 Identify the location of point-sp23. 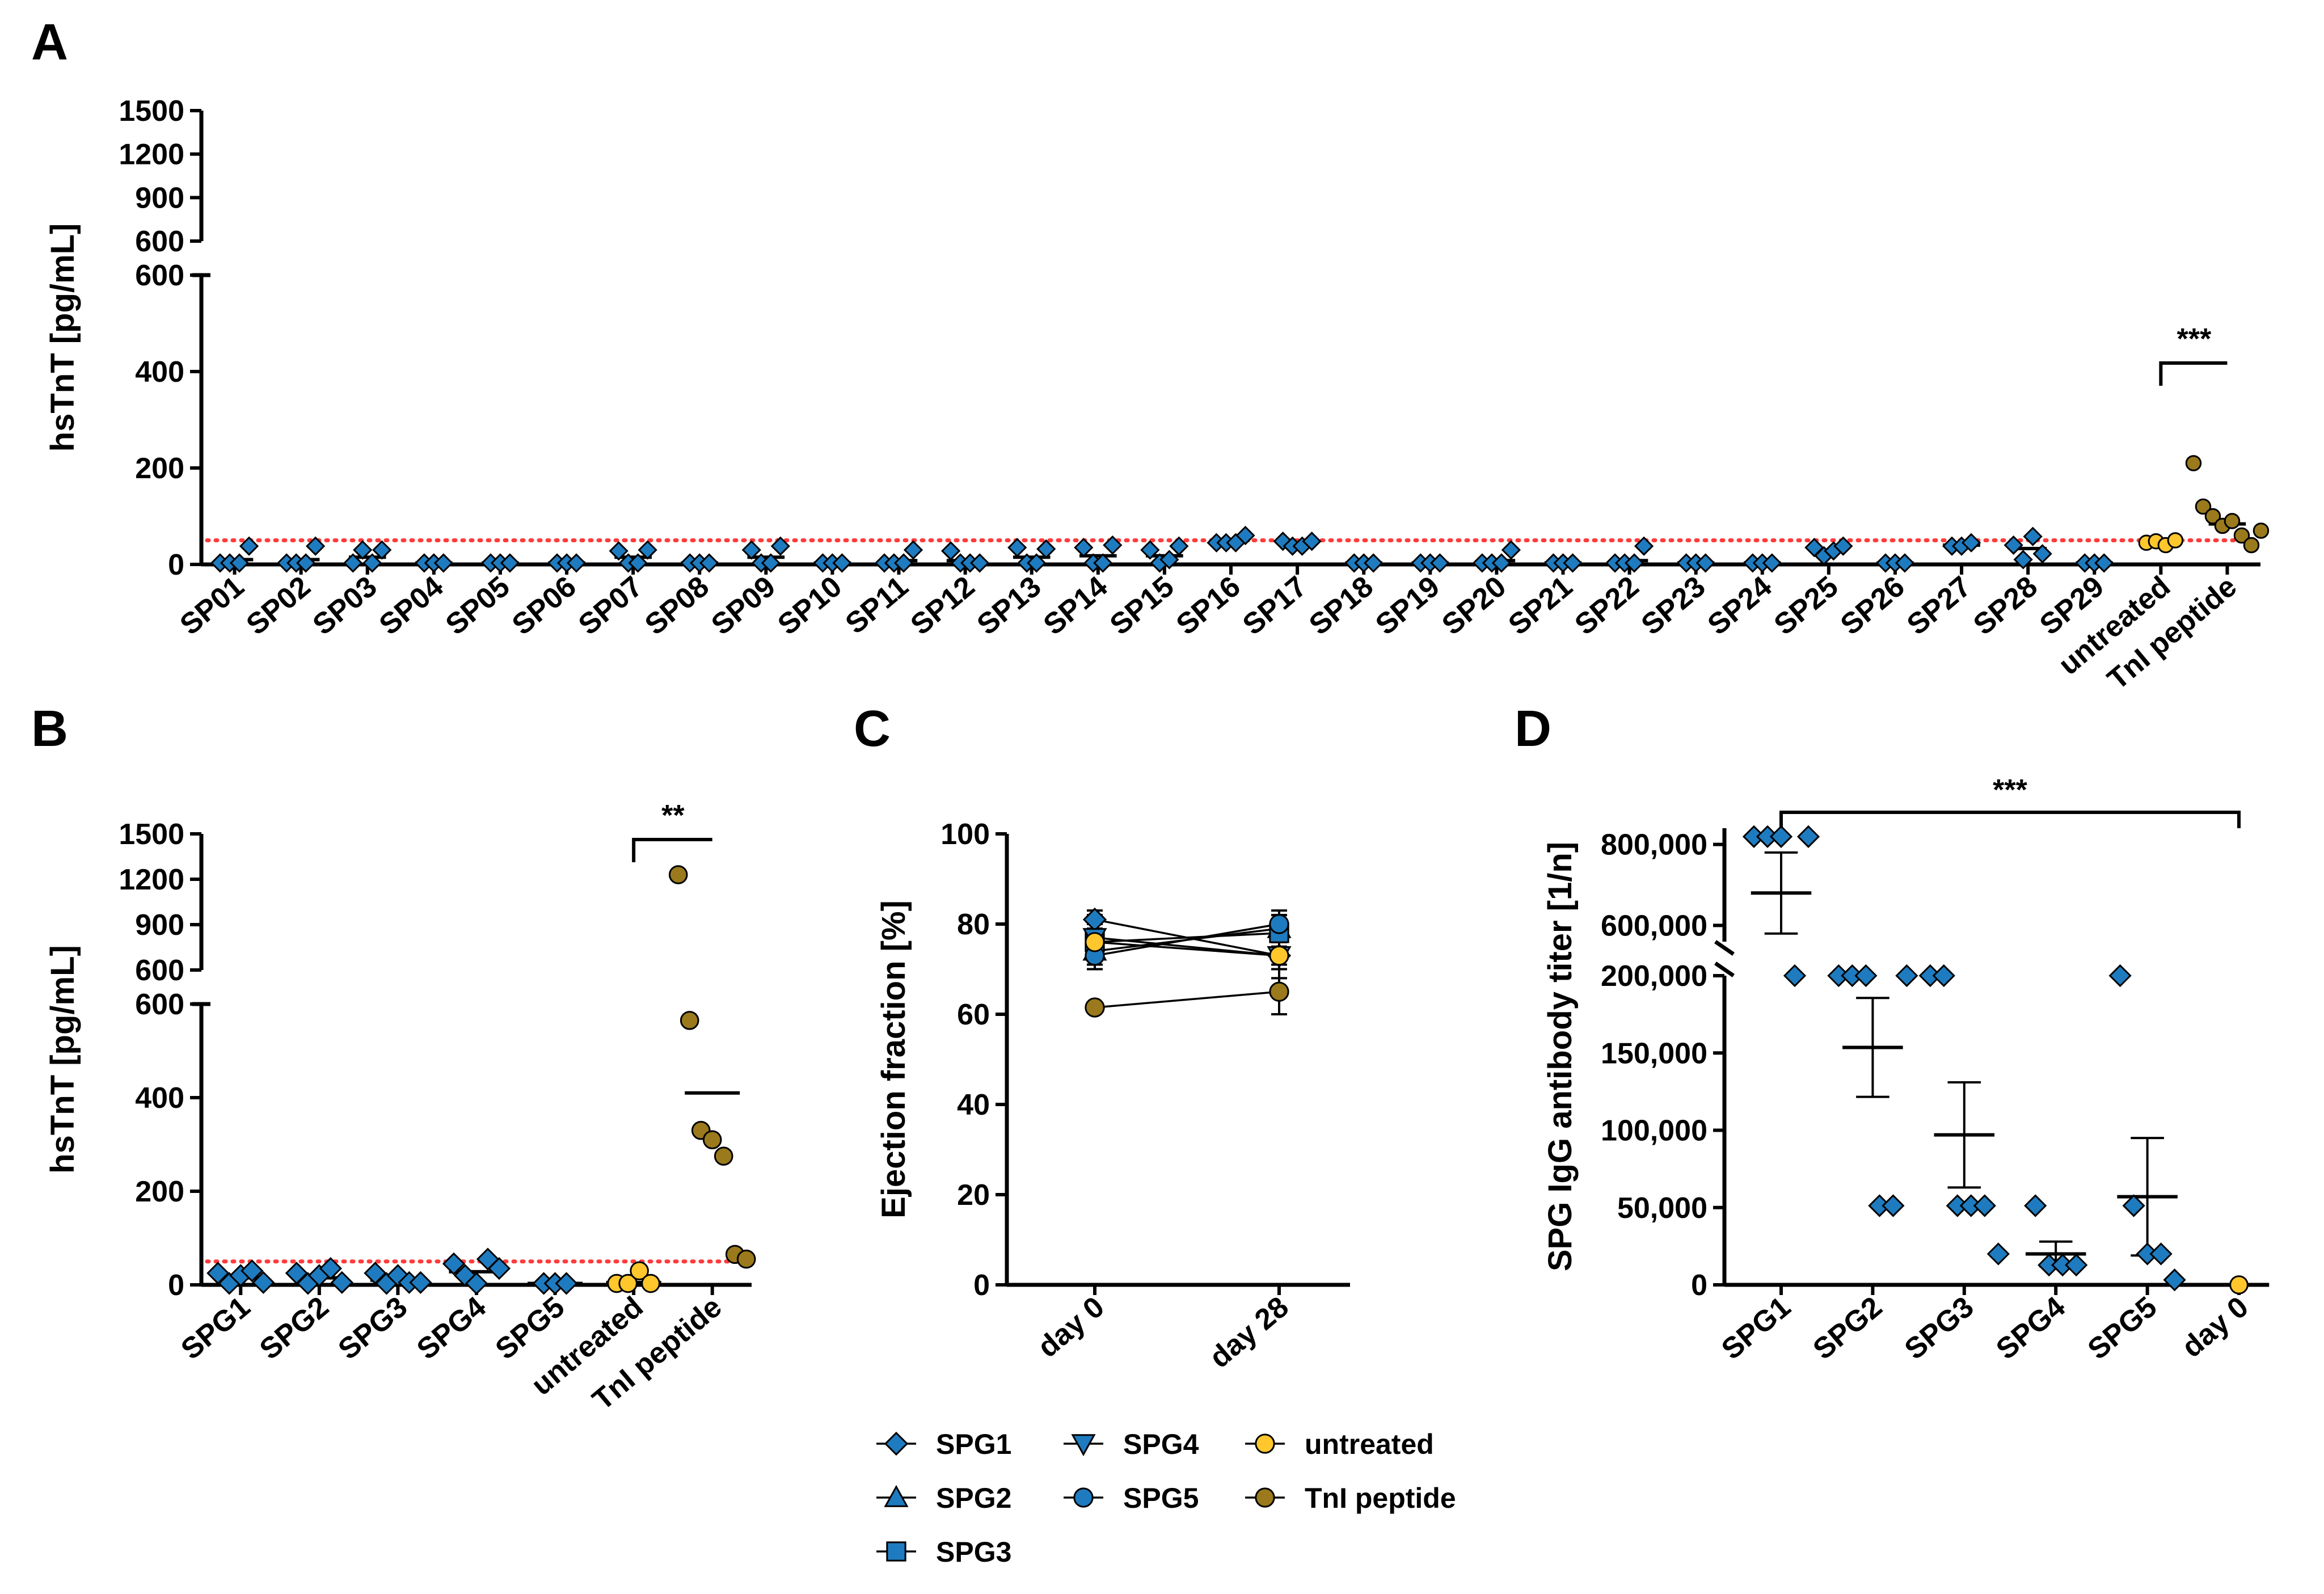
(1705, 563).